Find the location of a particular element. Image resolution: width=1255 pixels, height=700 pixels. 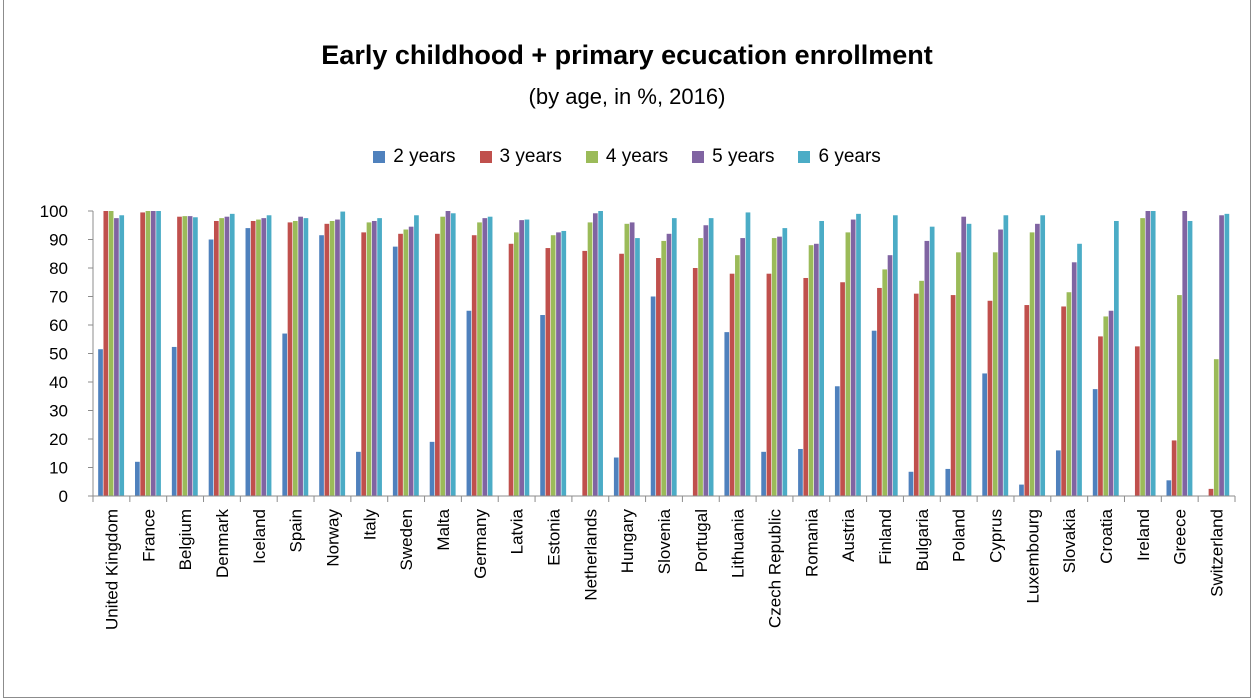

legend-label-3-years: 3 years is located at coordinates (530, 156).